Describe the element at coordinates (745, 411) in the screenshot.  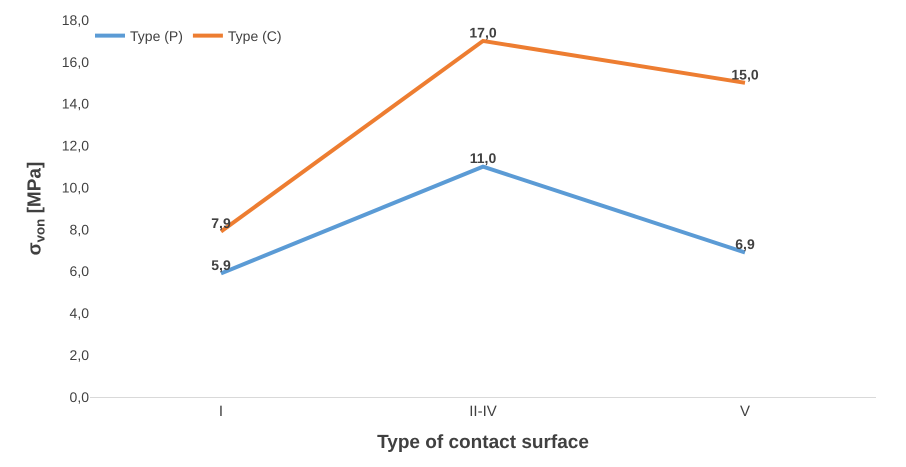
I see `x-tick-label: V` at that location.